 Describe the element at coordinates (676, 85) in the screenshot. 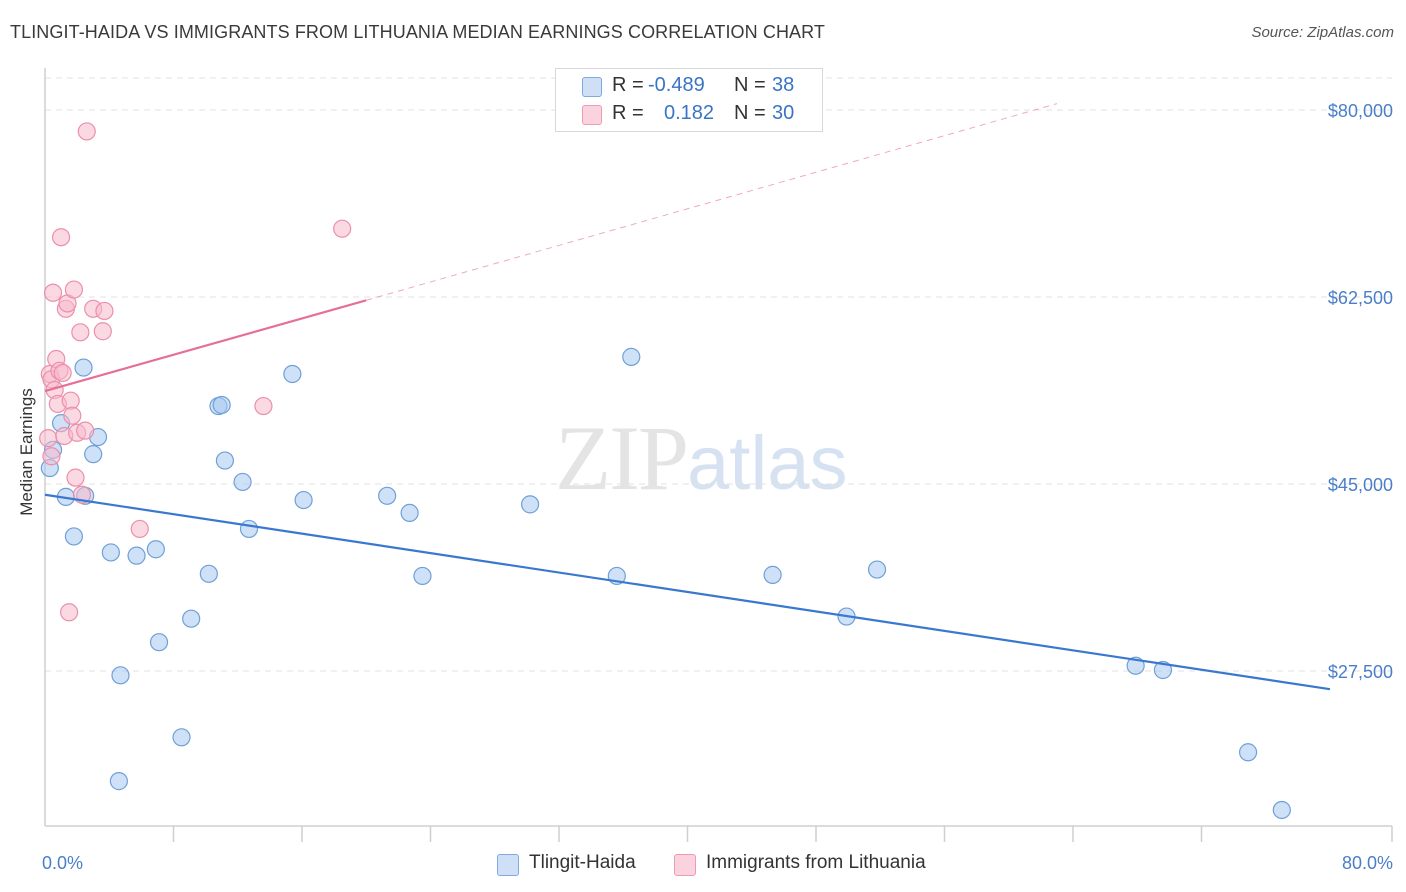

I see `legend-r-value: -0.489` at that location.